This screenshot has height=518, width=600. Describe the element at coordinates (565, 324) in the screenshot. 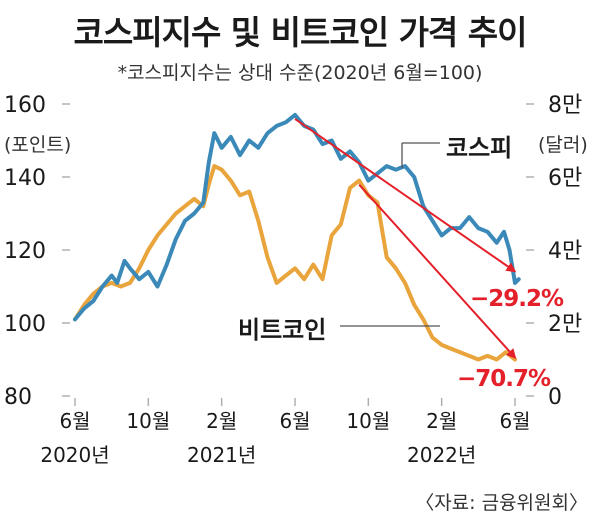

I see `right-axis-tick-label: 2만` at that location.